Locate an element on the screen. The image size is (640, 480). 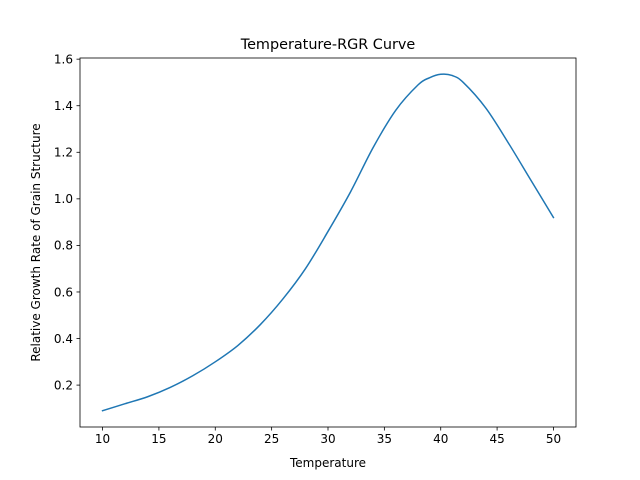
x-tick-label: 20 is located at coordinates (215, 439).